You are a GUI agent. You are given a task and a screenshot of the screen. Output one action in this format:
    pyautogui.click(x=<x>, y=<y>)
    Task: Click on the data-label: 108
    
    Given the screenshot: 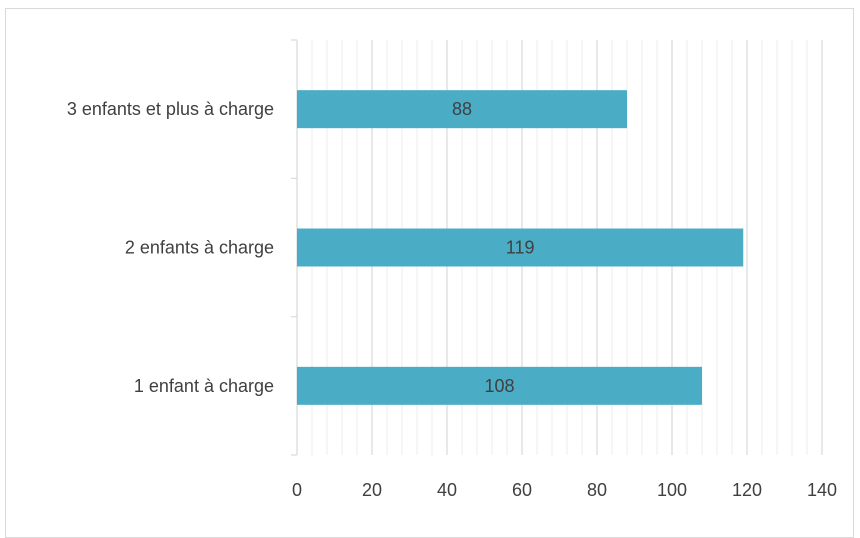 What is the action you would take?
    pyautogui.click(x=499, y=386)
    